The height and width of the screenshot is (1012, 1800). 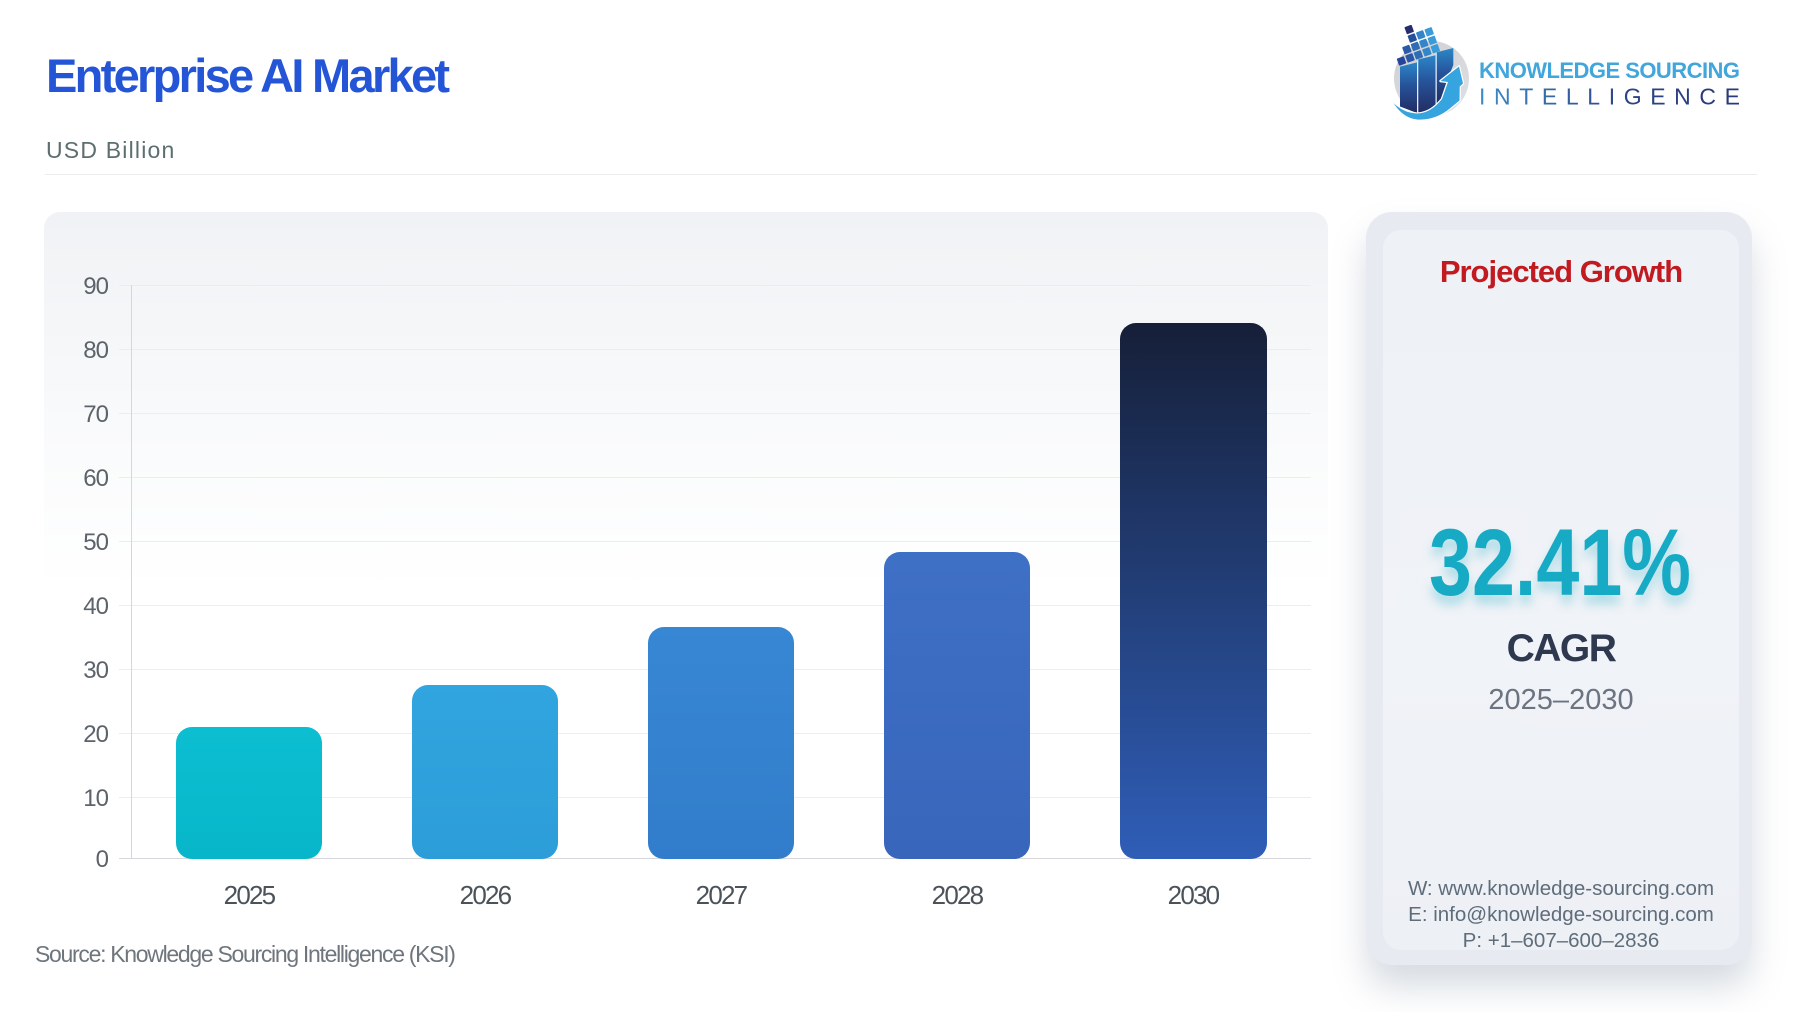 What do you see at coordinates (1609, 70) in the screenshot?
I see `svg-text: KNOWLEDGE SOURCING` at bounding box center [1609, 70].